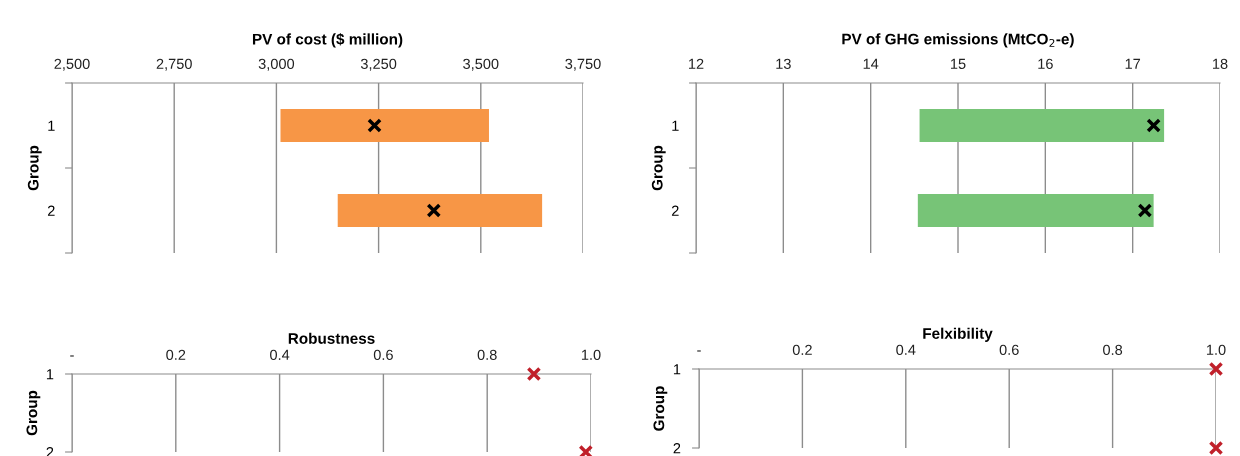 The width and height of the screenshot is (1240, 456). I want to click on x-tick-label: 2,500, so click(72, 64).